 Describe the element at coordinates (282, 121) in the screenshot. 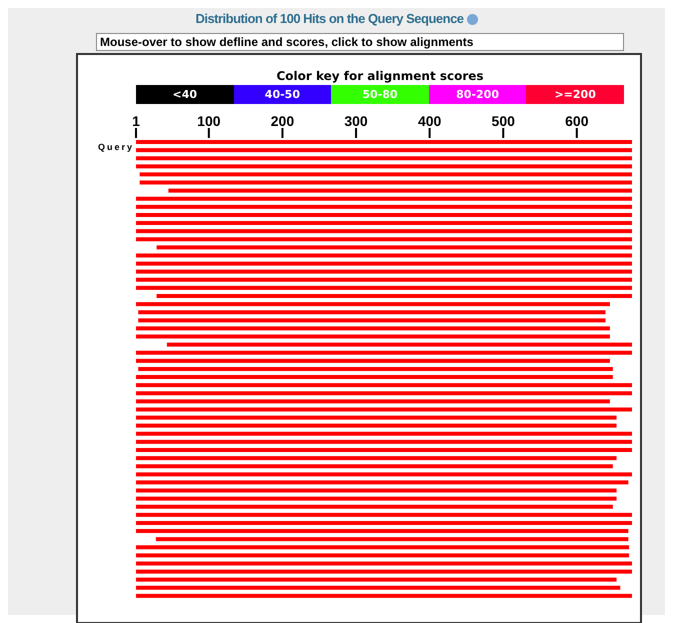

I see `x-tick-label: 200` at that location.